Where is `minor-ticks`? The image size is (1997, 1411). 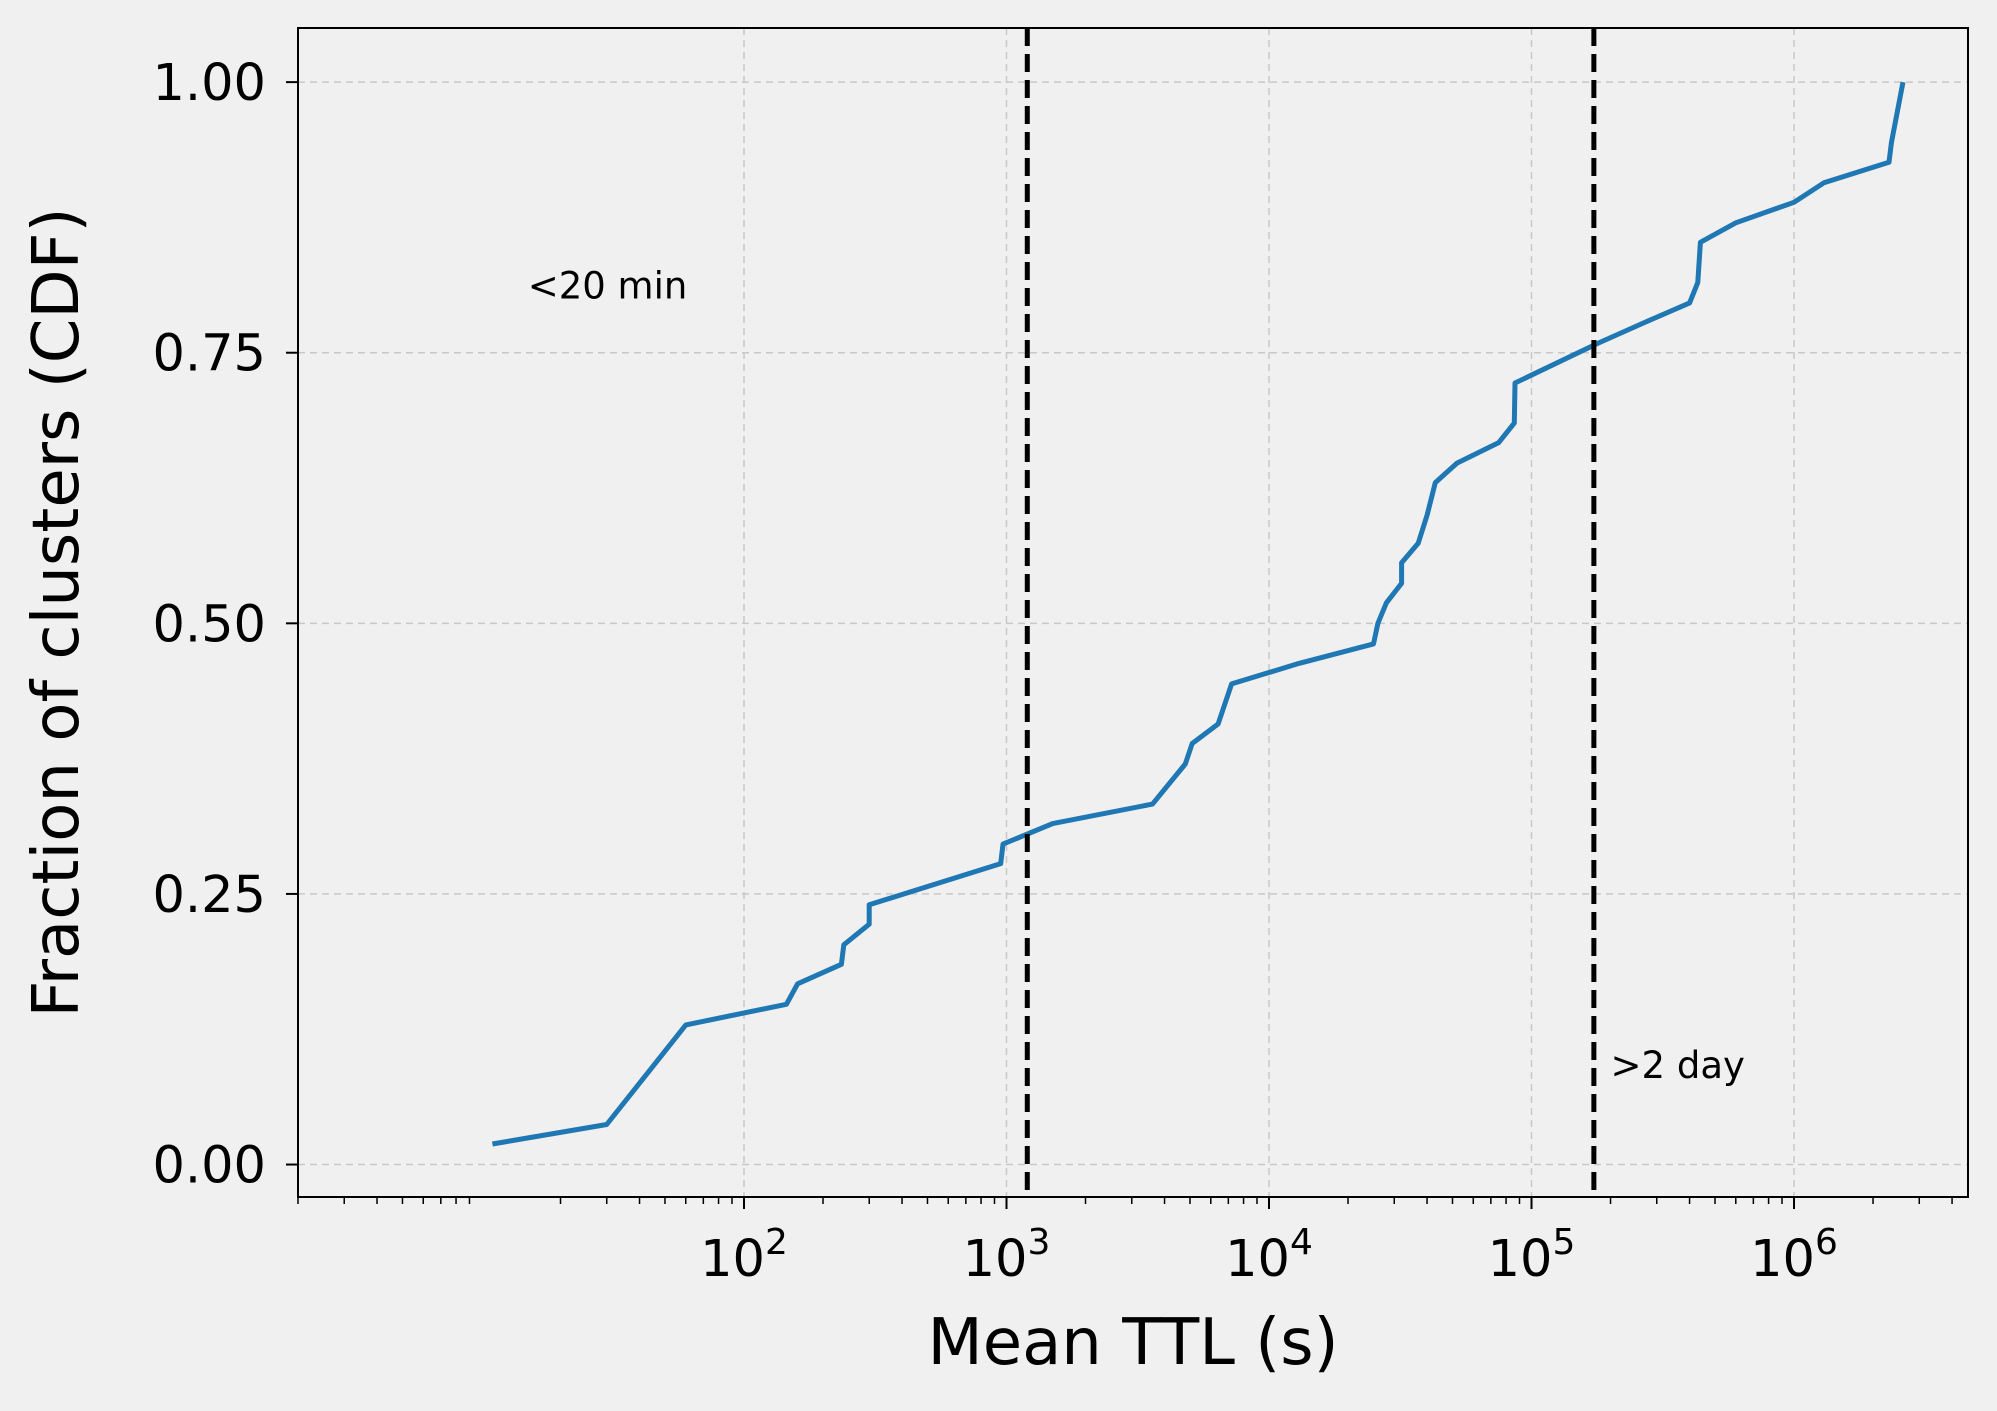
minor-ticks is located at coordinates (1125, 1200).